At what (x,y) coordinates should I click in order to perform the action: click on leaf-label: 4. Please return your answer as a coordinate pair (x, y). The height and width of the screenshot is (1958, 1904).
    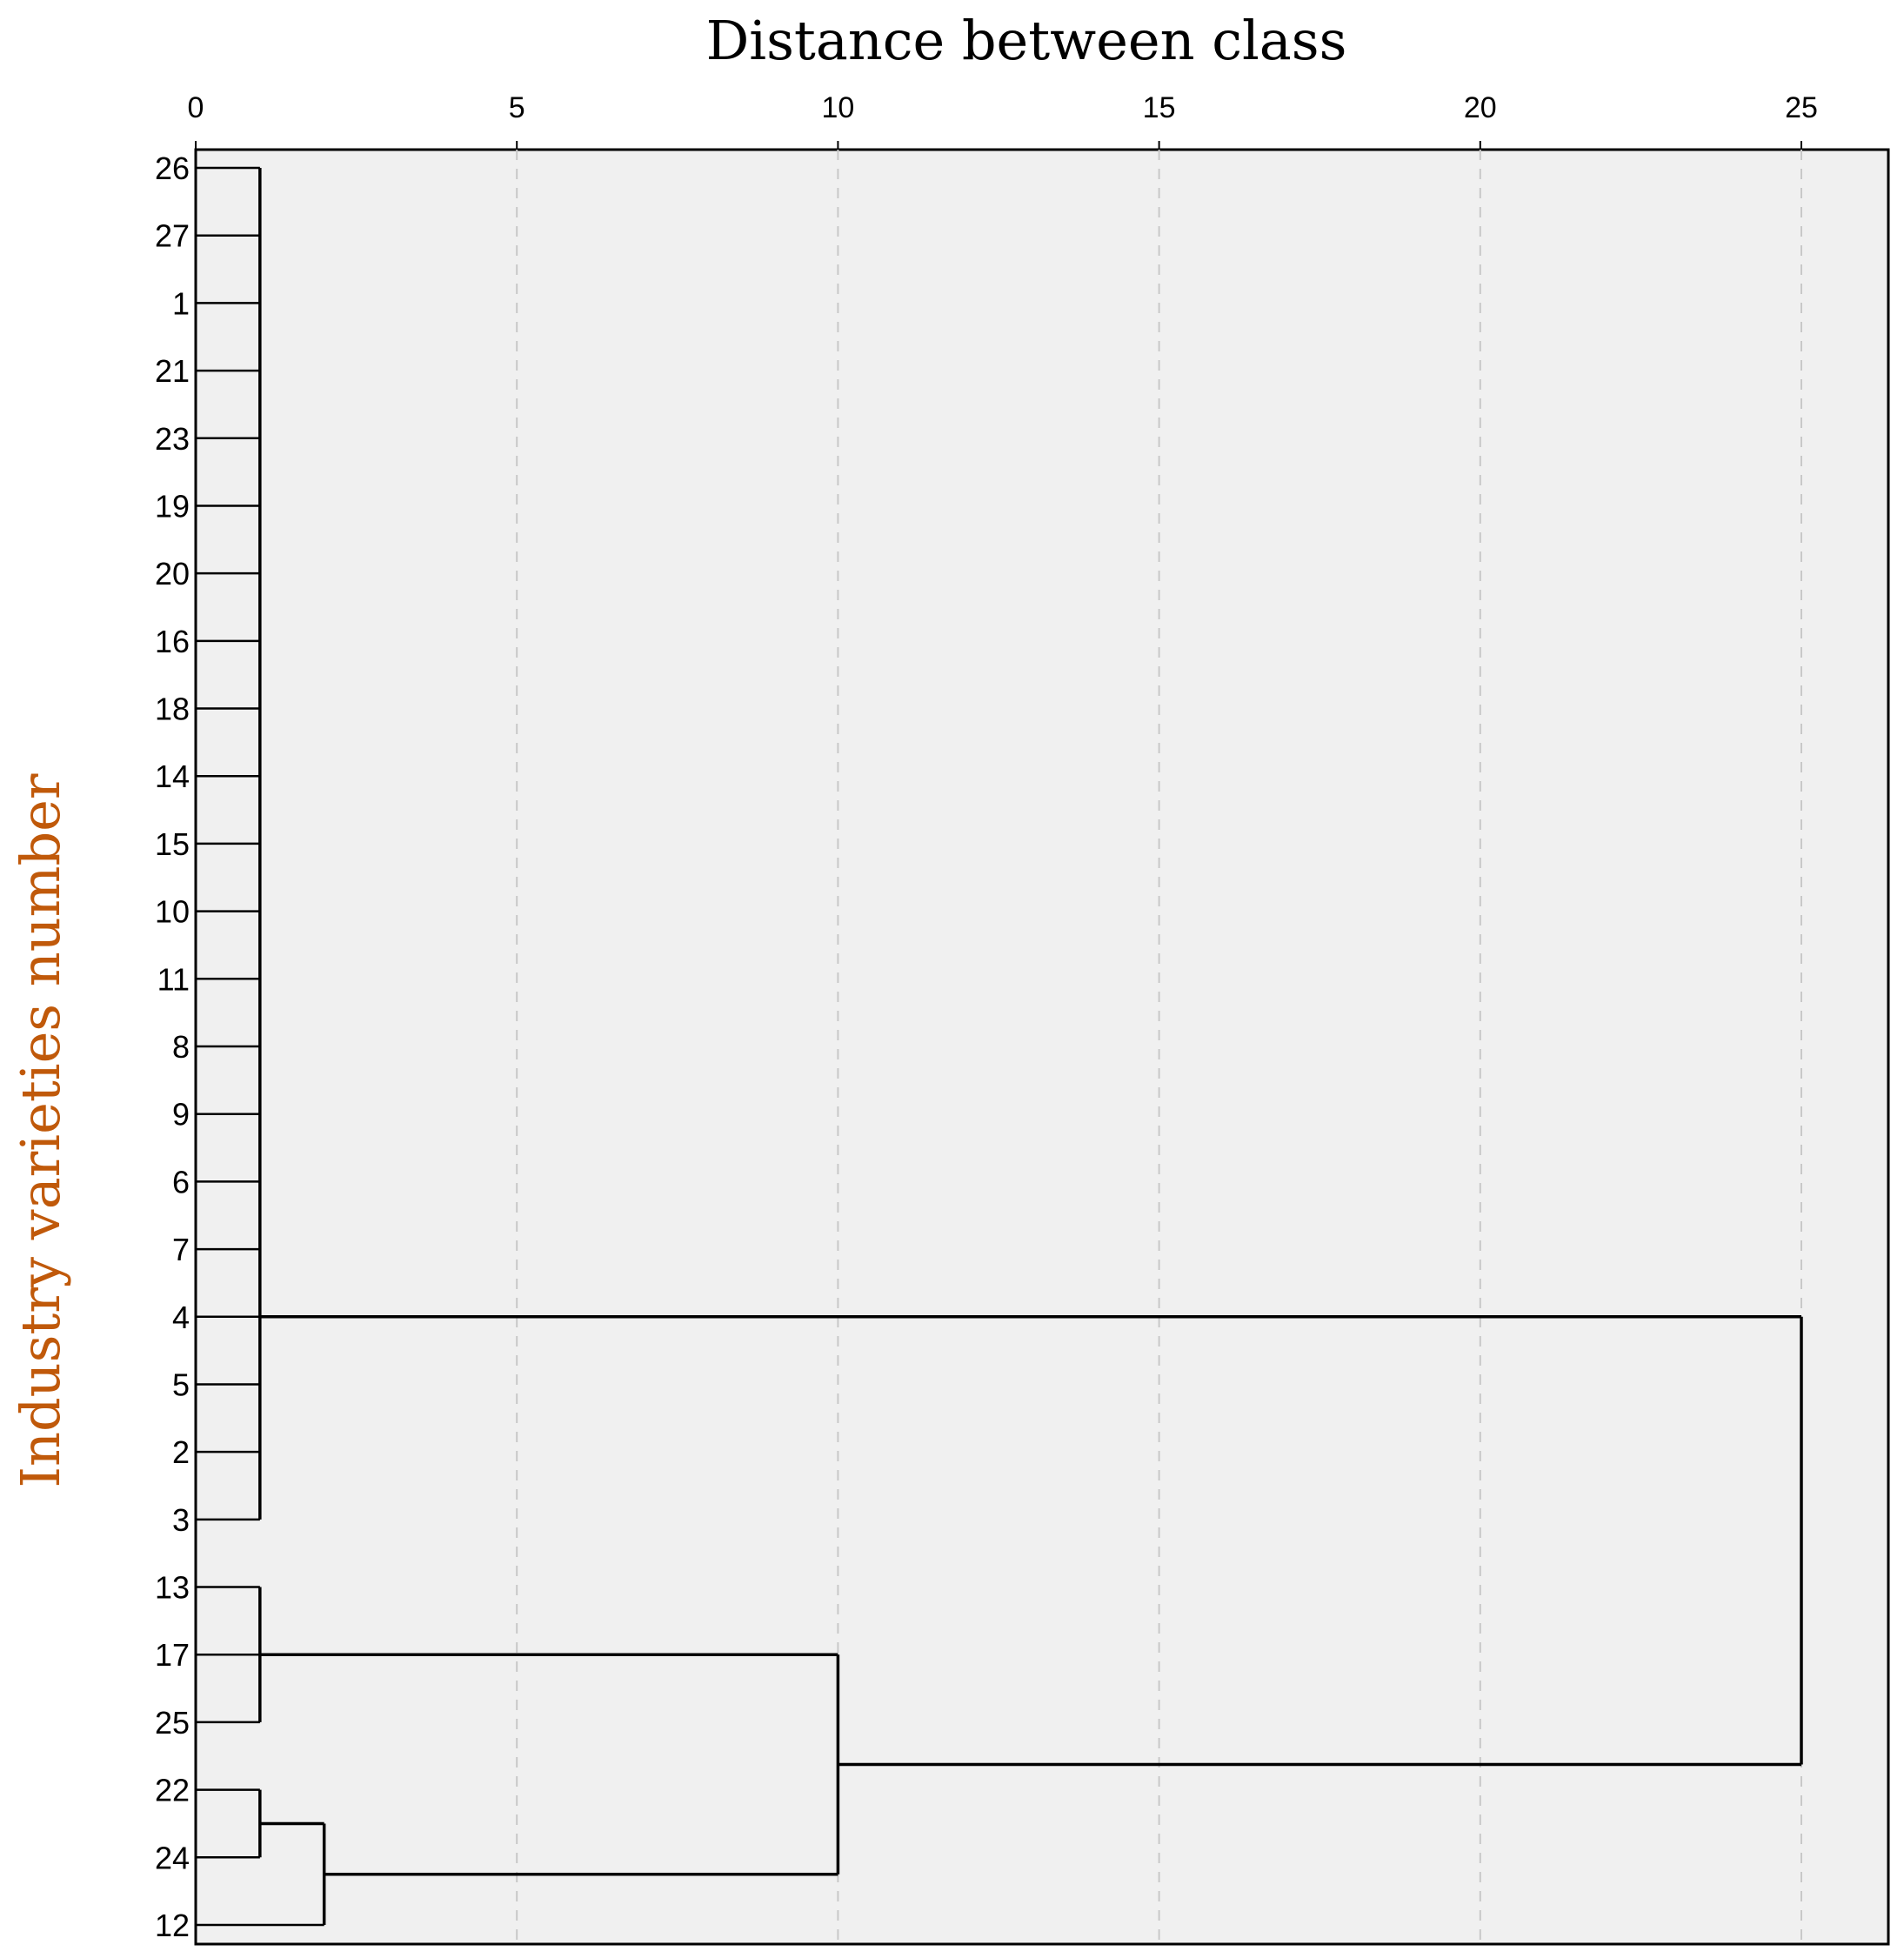
    Looking at the image, I should click on (181, 1317).